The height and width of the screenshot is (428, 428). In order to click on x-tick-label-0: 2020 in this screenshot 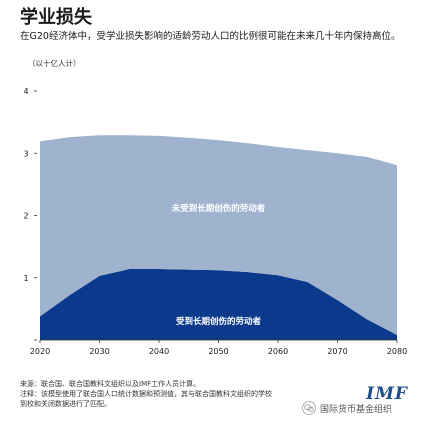, I will do `click(40, 351)`.